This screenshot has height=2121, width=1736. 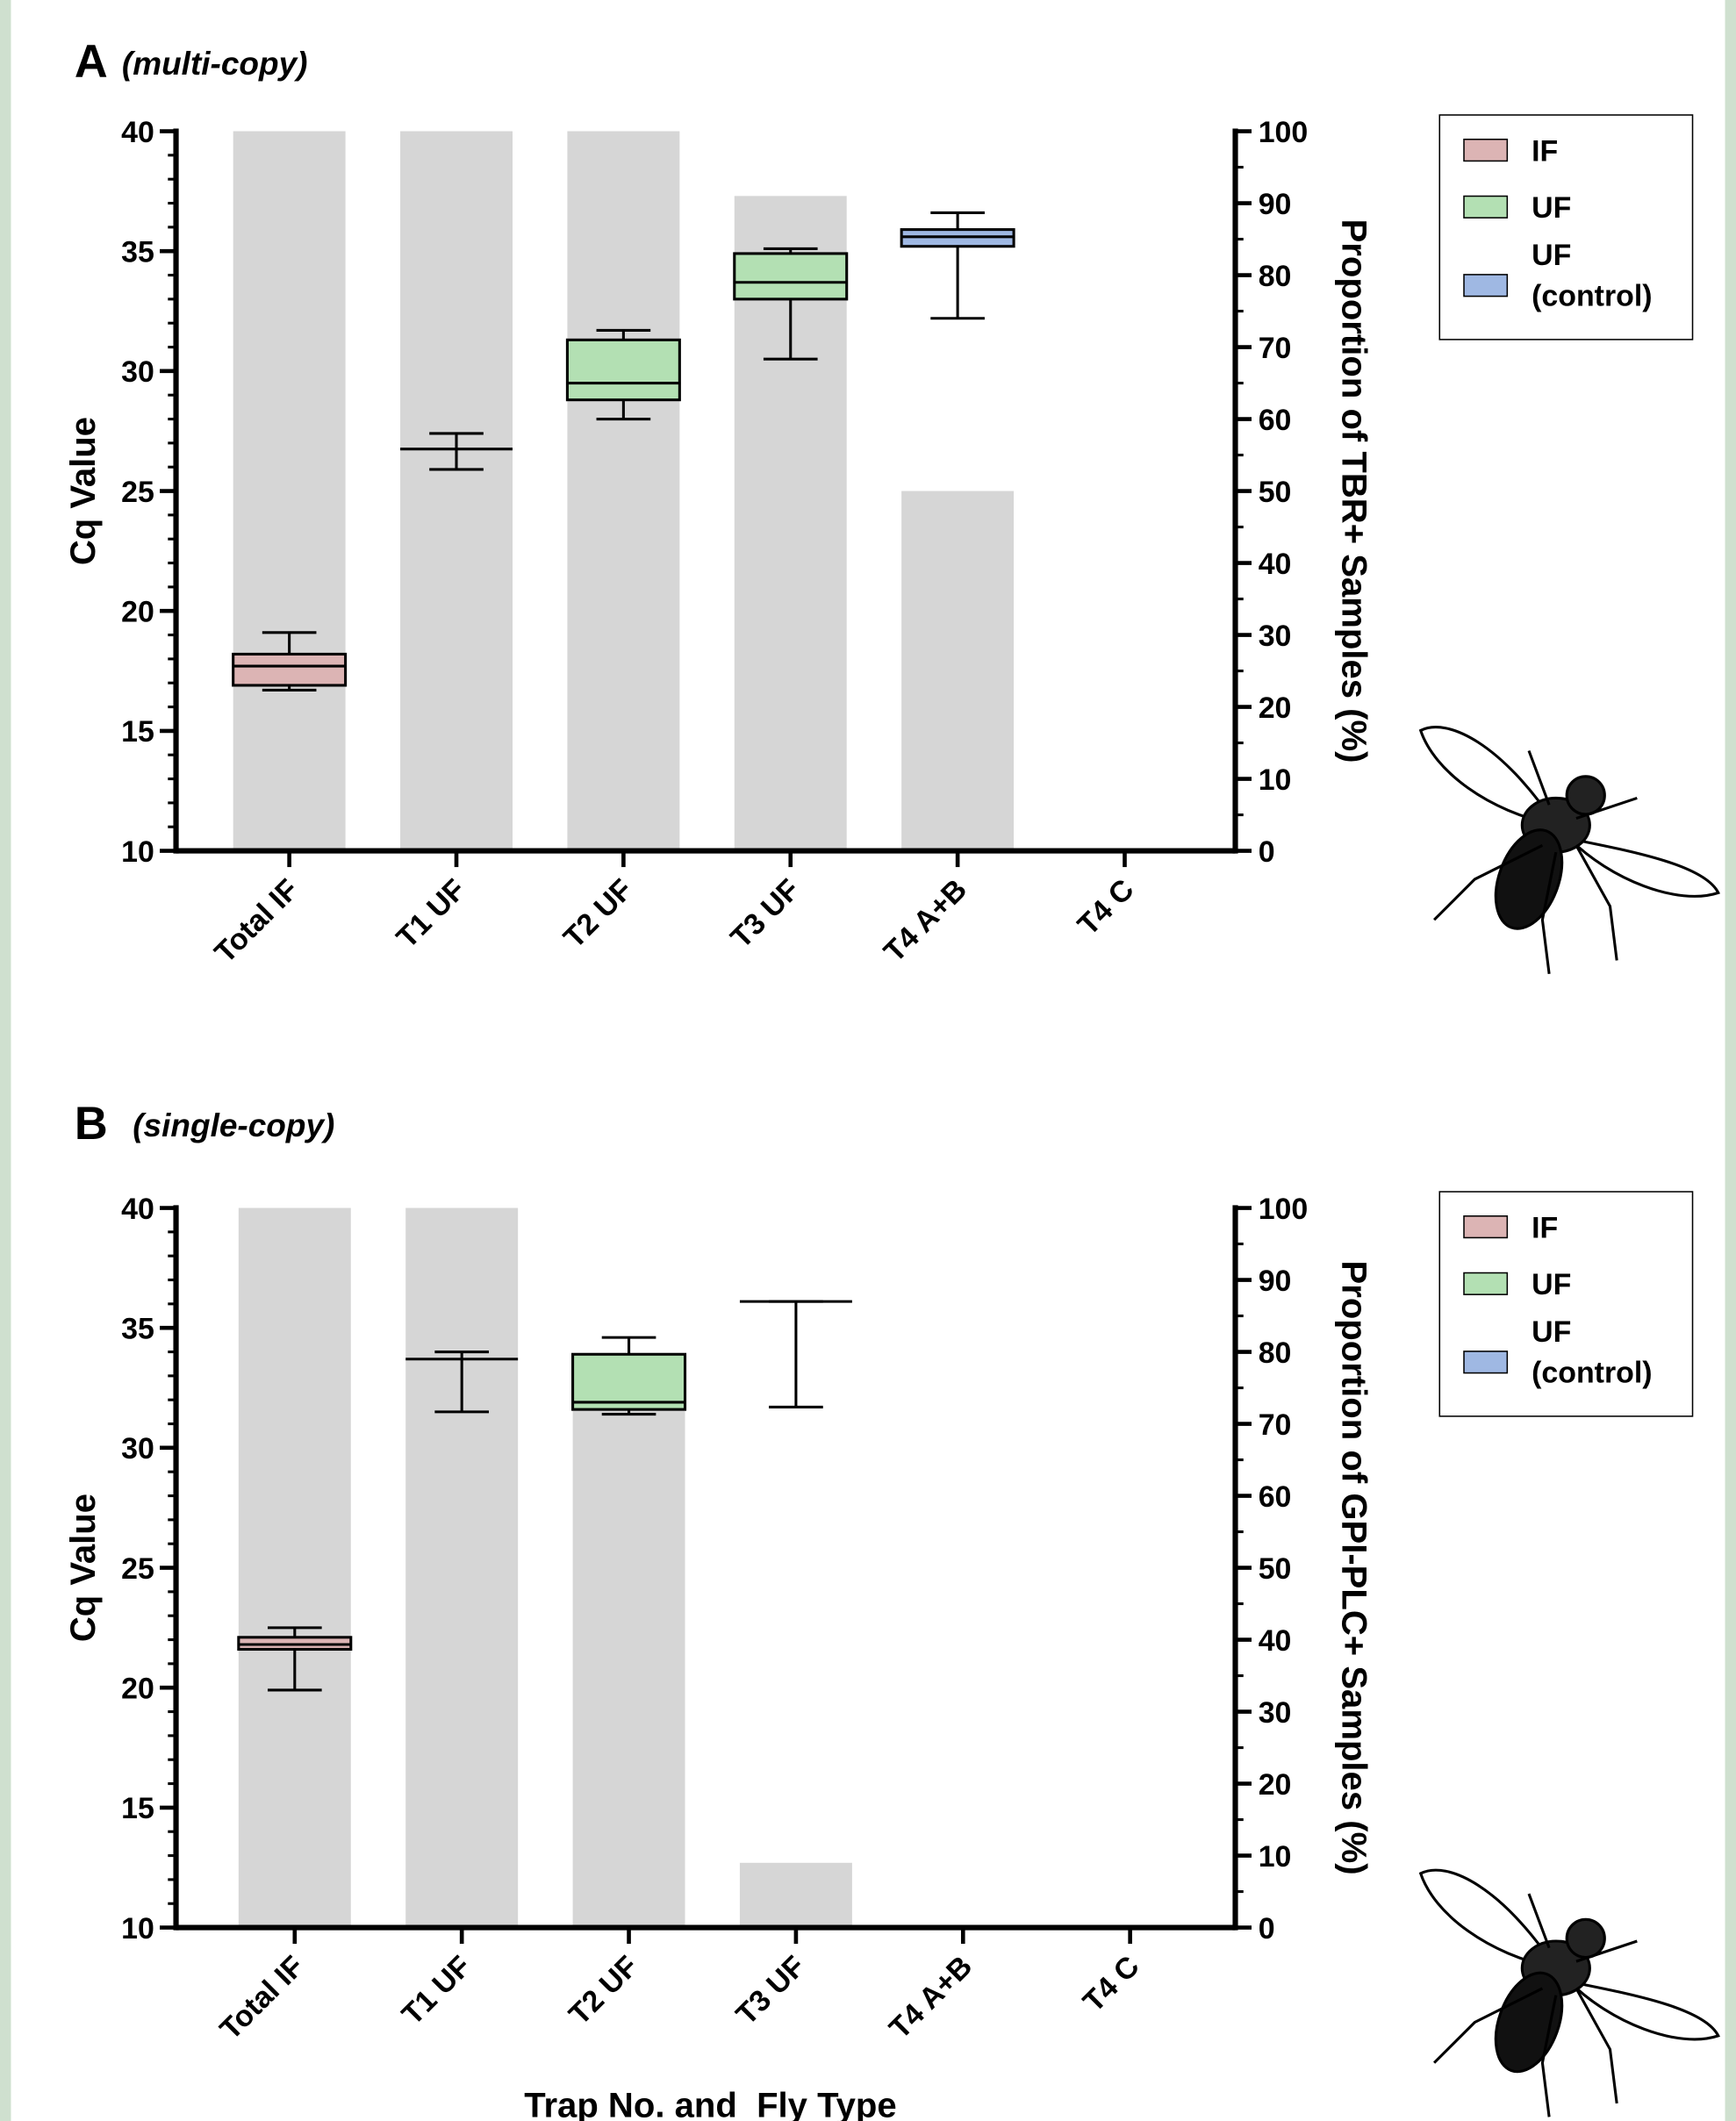 What do you see at coordinates (91, 63) in the screenshot?
I see `panel-letter: A` at bounding box center [91, 63].